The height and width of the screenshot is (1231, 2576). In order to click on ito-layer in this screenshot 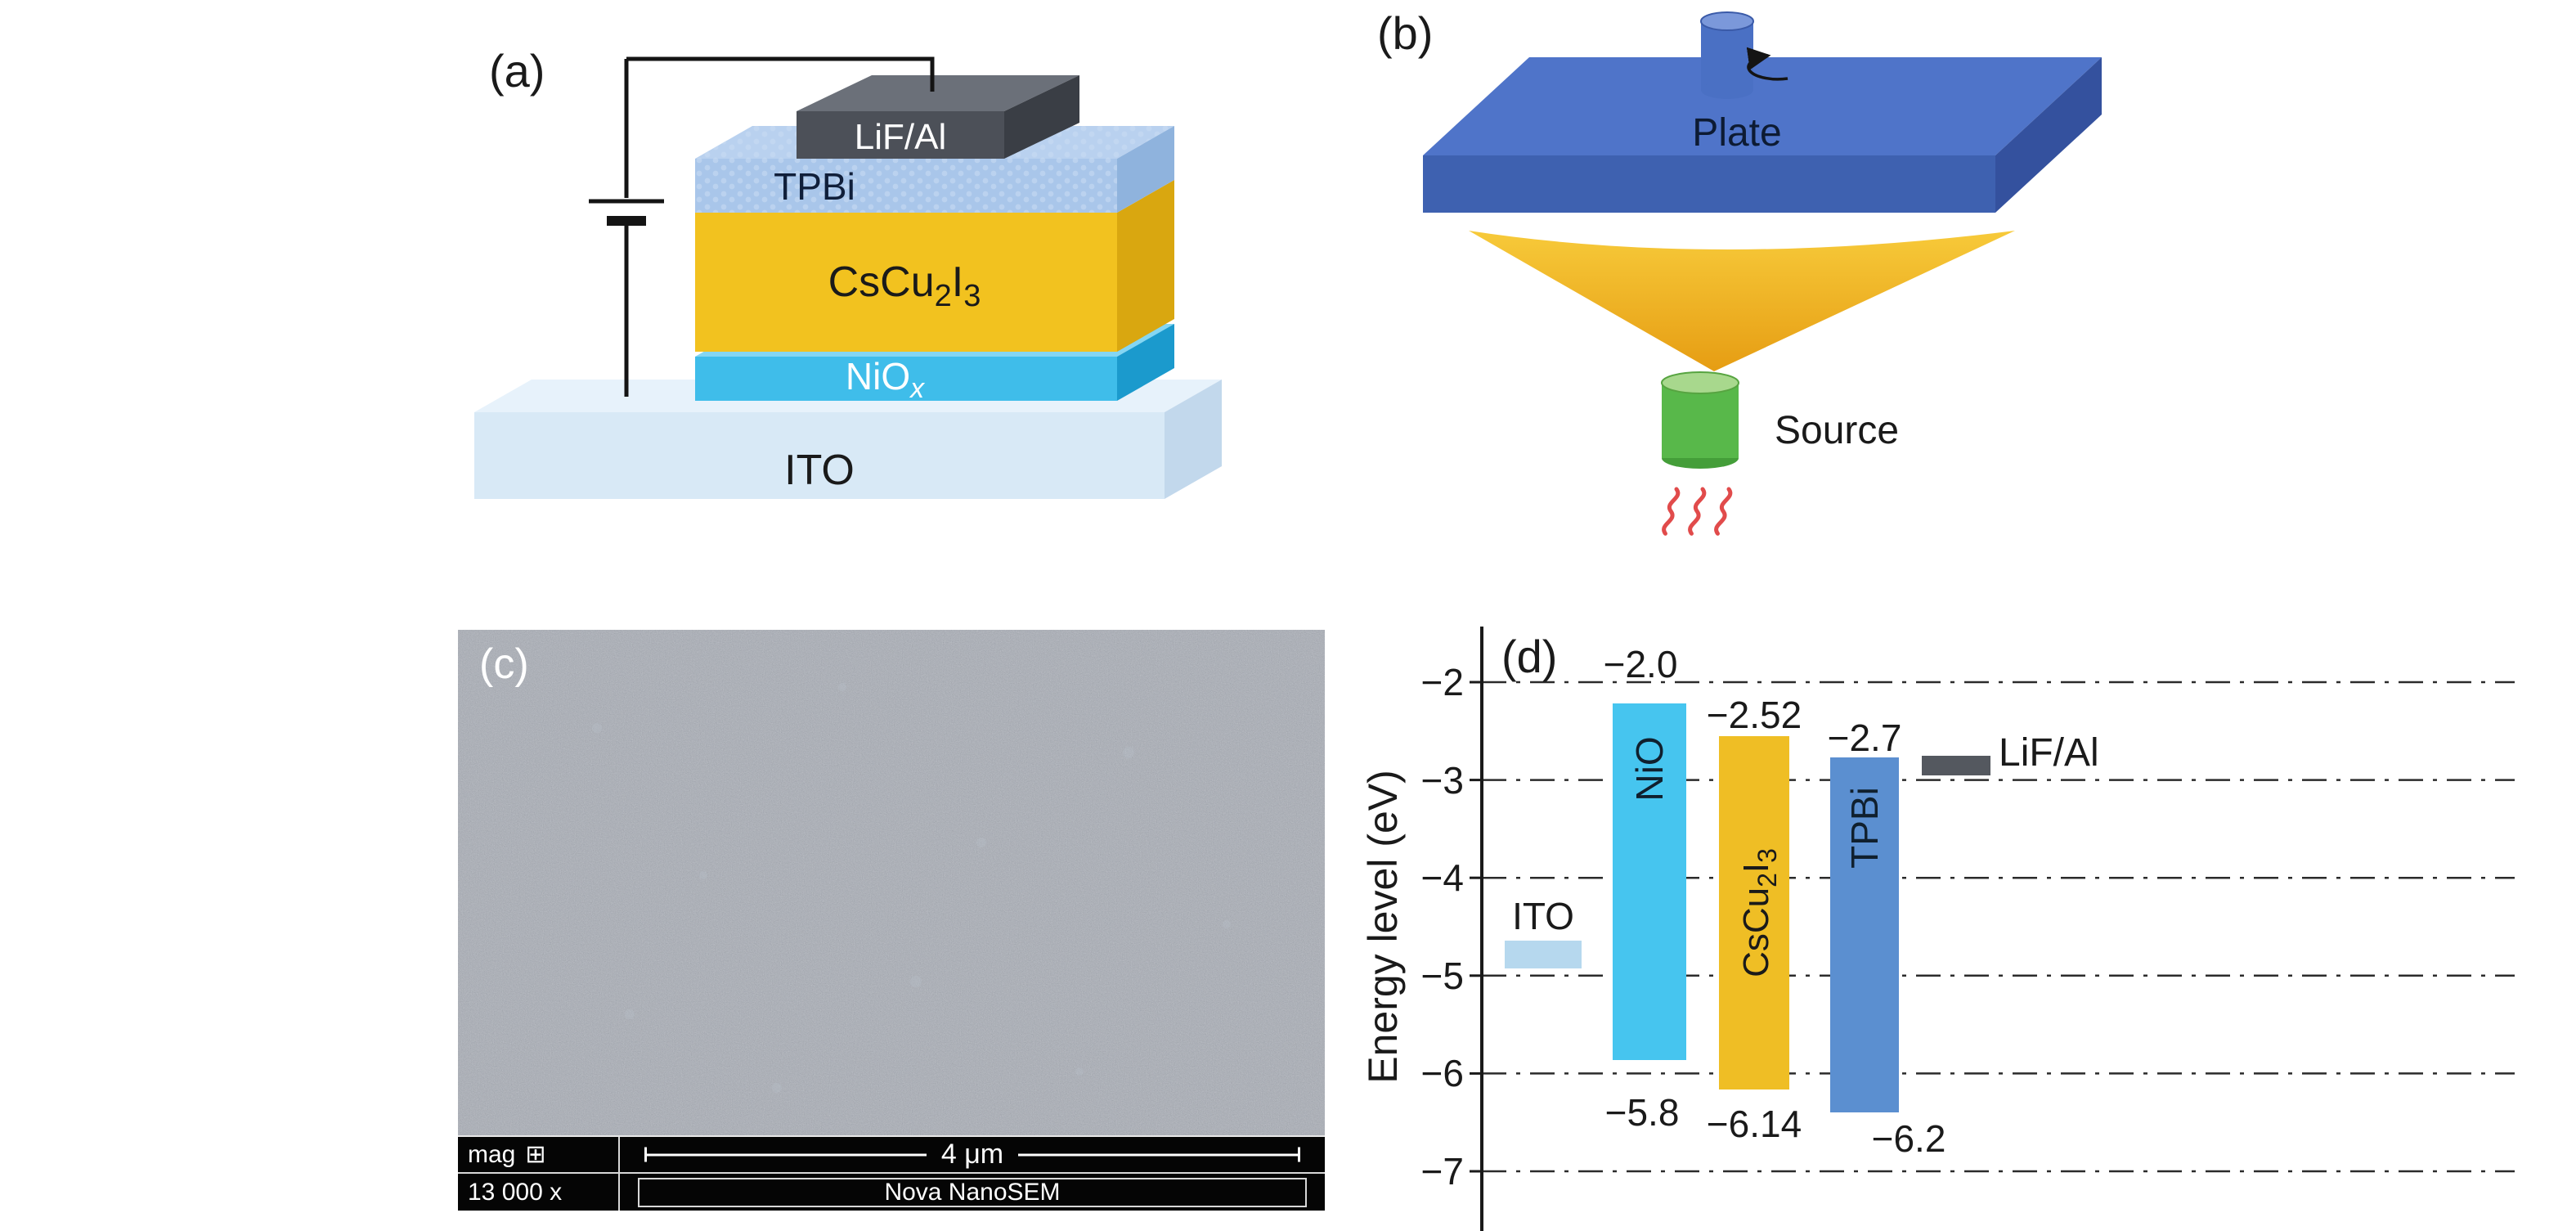, I will do `click(848, 439)`.